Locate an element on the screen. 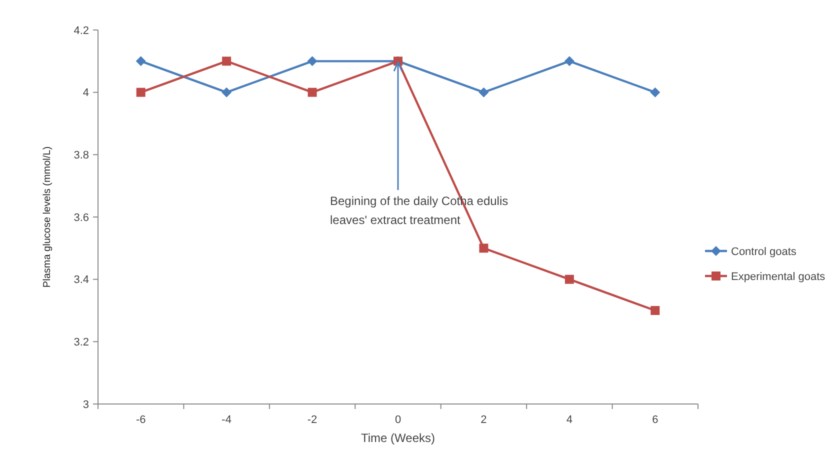 The height and width of the screenshot is (449, 838). x-axis-title: Time (Weeks) is located at coordinates (398, 438).